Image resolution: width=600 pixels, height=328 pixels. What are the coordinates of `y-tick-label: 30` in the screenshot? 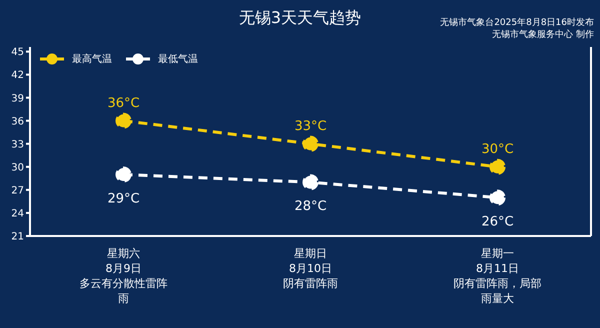 It's located at (17, 168).